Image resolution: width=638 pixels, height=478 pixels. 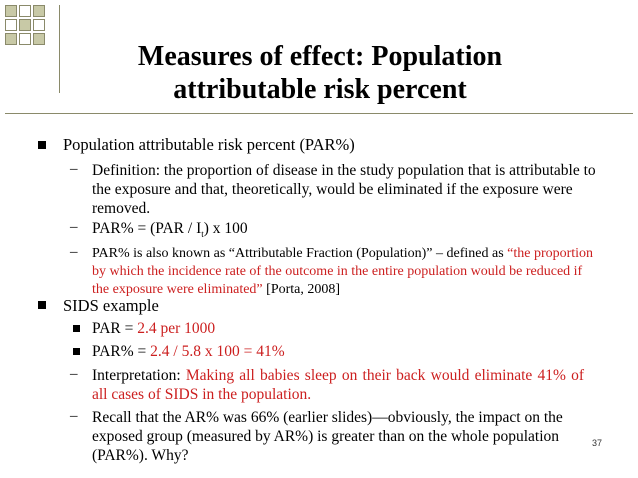 What do you see at coordinates (347, 328) in the screenshot?
I see `par-line: PAR = 2.4 per 1000` at bounding box center [347, 328].